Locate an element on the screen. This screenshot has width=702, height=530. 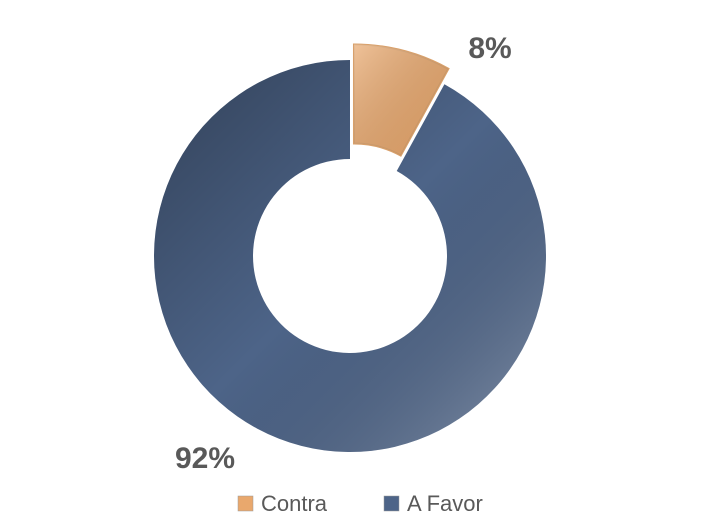
data-label: 8% is located at coordinates (489, 48).